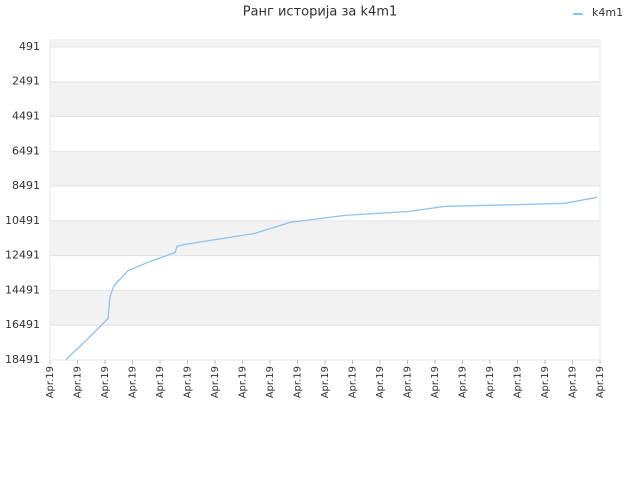  I want to click on y-tick-label: 6491, so click(26, 150).